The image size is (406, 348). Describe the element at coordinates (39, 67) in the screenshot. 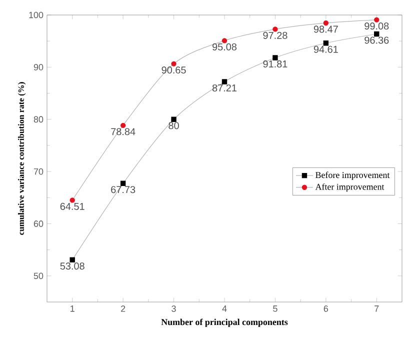

I see `y-tick-label: 90` at that location.